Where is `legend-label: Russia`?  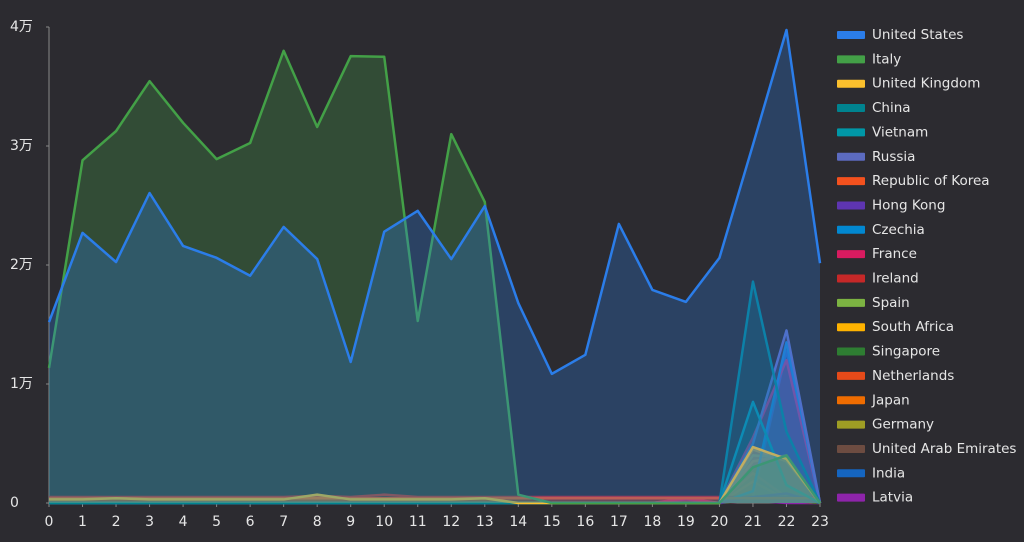
legend-label: Russia is located at coordinates (893, 157).